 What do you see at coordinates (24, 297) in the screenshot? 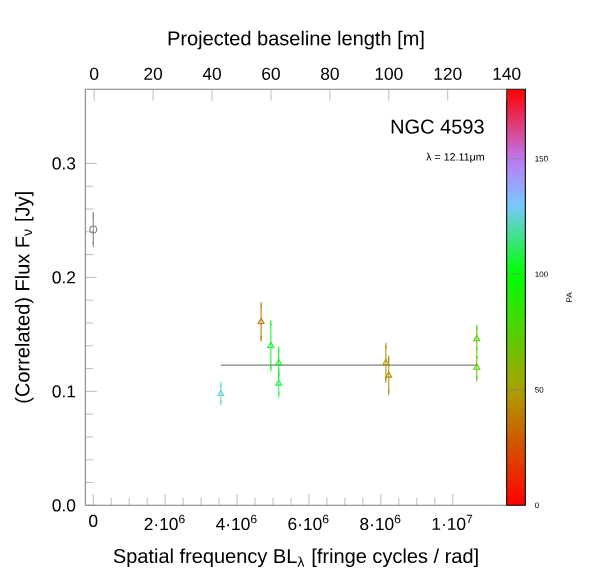
I see `y-axis-title: (Correlated) Flux F$_{ν}$ [Jy]` at bounding box center [24, 297].